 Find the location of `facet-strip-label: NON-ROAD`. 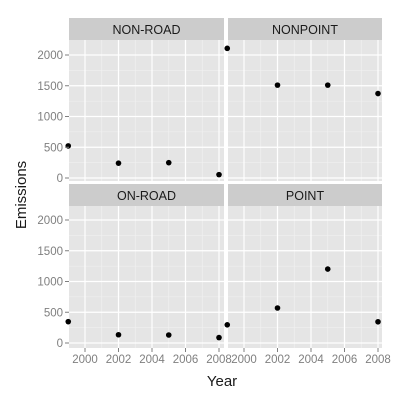

facet-strip-label: NON-ROAD is located at coordinates (146, 30).